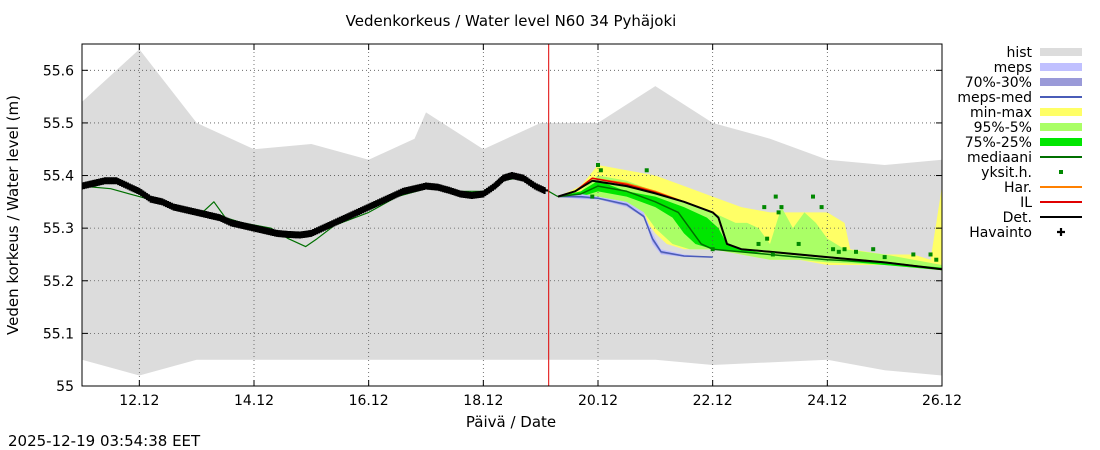  Describe the element at coordinates (942, 401) in the screenshot. I see `x-tick-label: 26.12` at that location.